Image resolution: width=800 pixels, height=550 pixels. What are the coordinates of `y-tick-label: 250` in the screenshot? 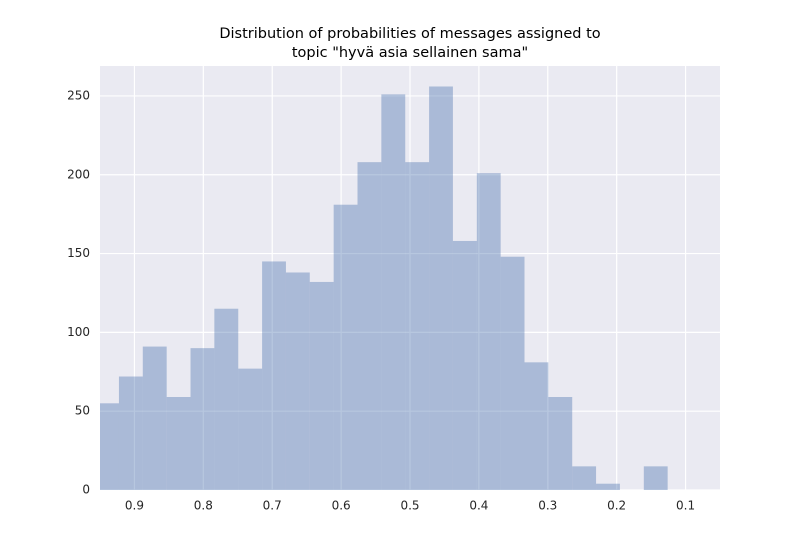 It's located at (78, 95).